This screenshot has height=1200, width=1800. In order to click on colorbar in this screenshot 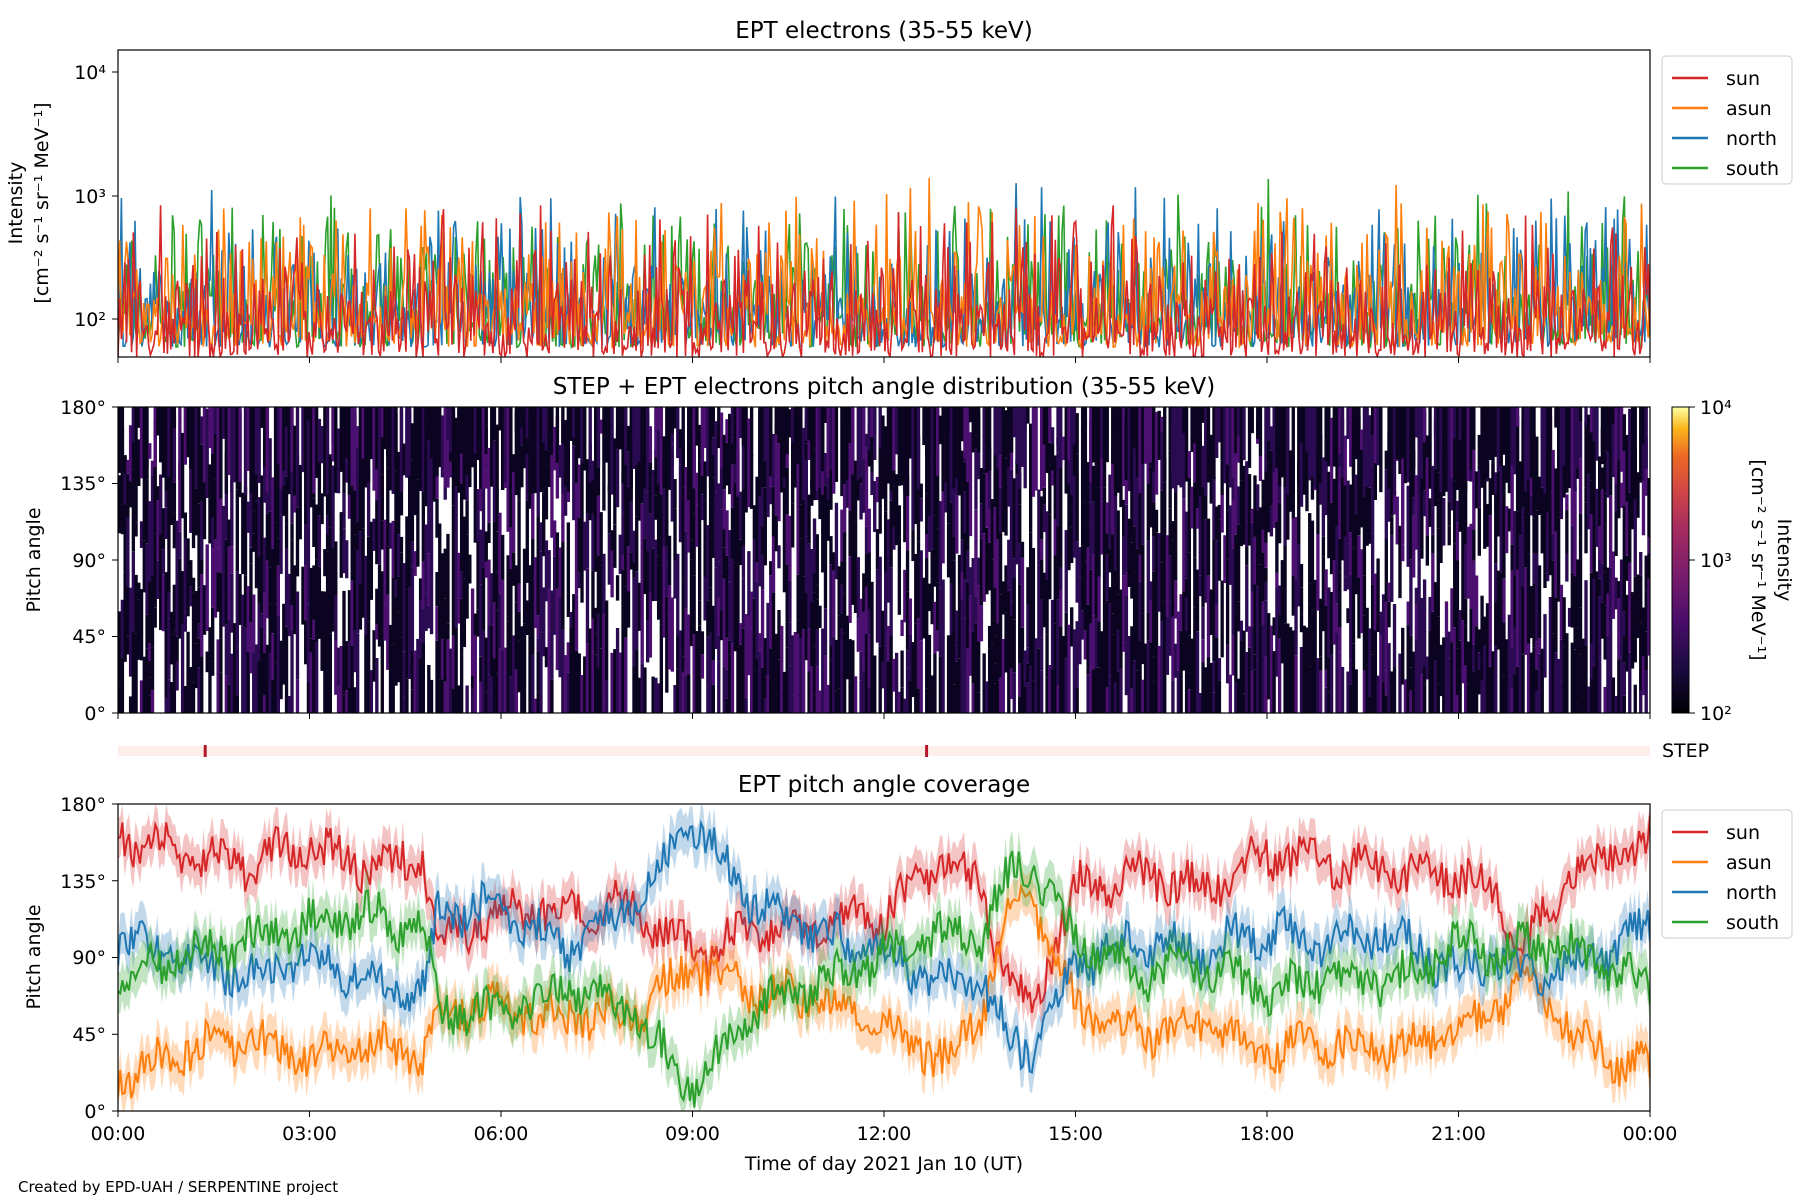, I will do `click(1680, 560)`.